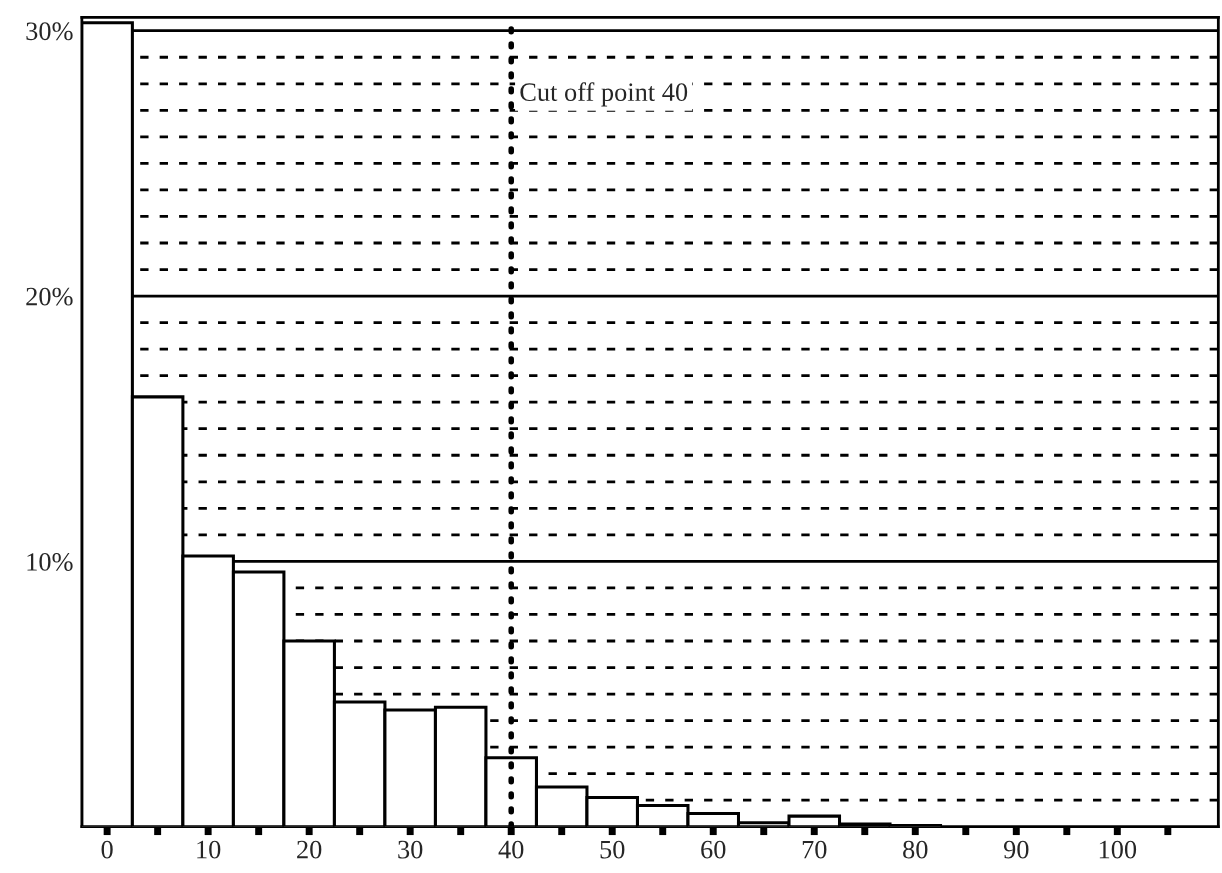 The width and height of the screenshot is (1222, 873). Describe the element at coordinates (511, 849) in the screenshot. I see `x-tick-label: 40` at that location.